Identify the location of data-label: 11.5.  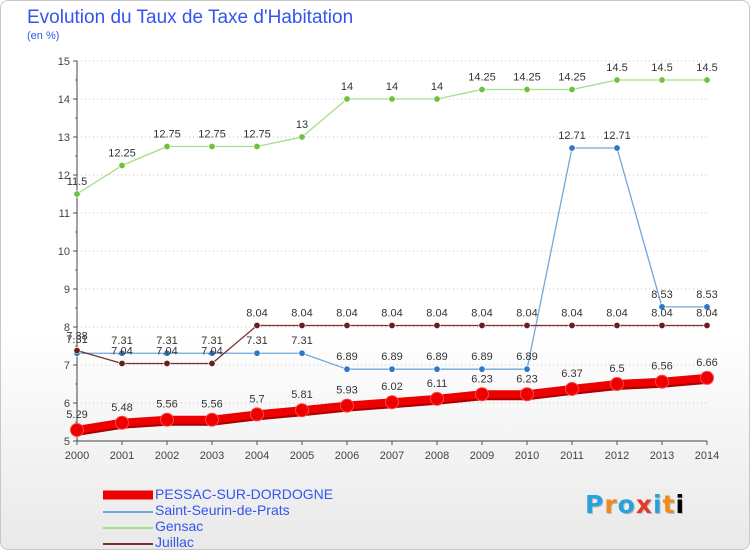
(77, 182).